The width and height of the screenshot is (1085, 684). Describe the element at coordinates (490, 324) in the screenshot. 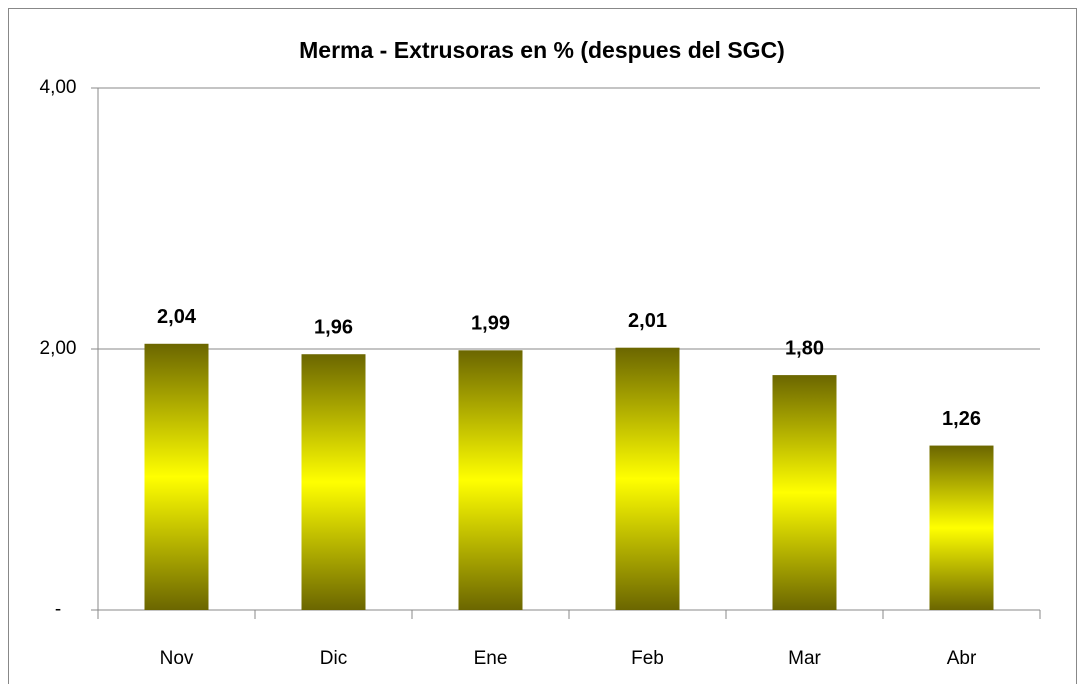

I see `data-label: 1,99` at that location.